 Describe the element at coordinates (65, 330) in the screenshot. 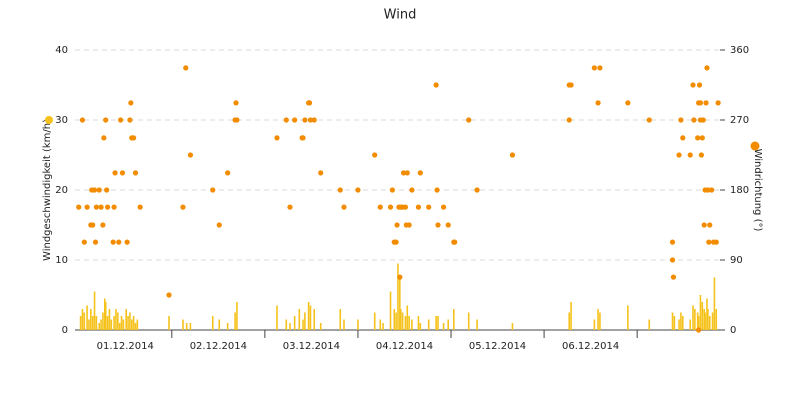

I see `y-tick-label: 0` at that location.